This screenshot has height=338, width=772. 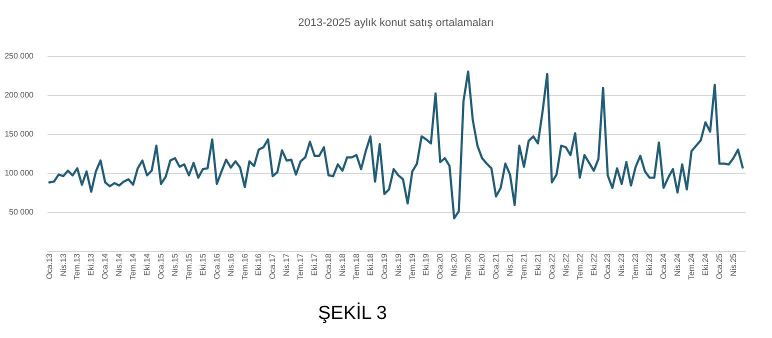 What do you see at coordinates (245, 266) in the screenshot?
I see `x-tick-label: Tem.16` at bounding box center [245, 266].